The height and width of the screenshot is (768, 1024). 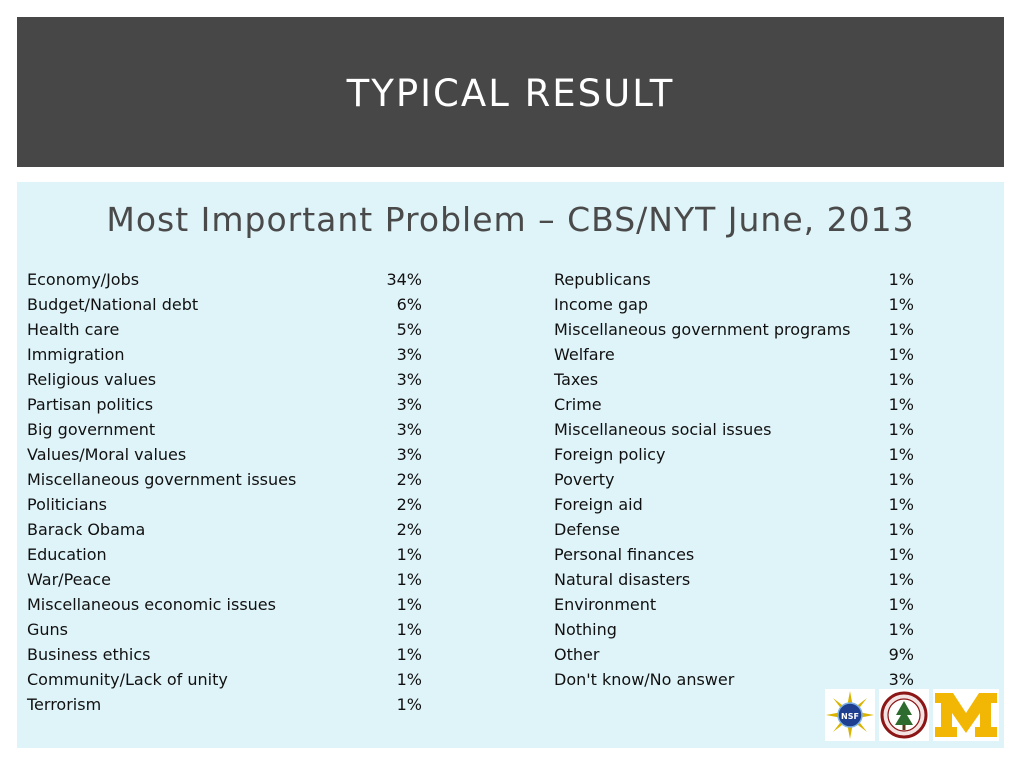 What do you see at coordinates (624, 554) in the screenshot?
I see `row-label: Personal finances` at bounding box center [624, 554].